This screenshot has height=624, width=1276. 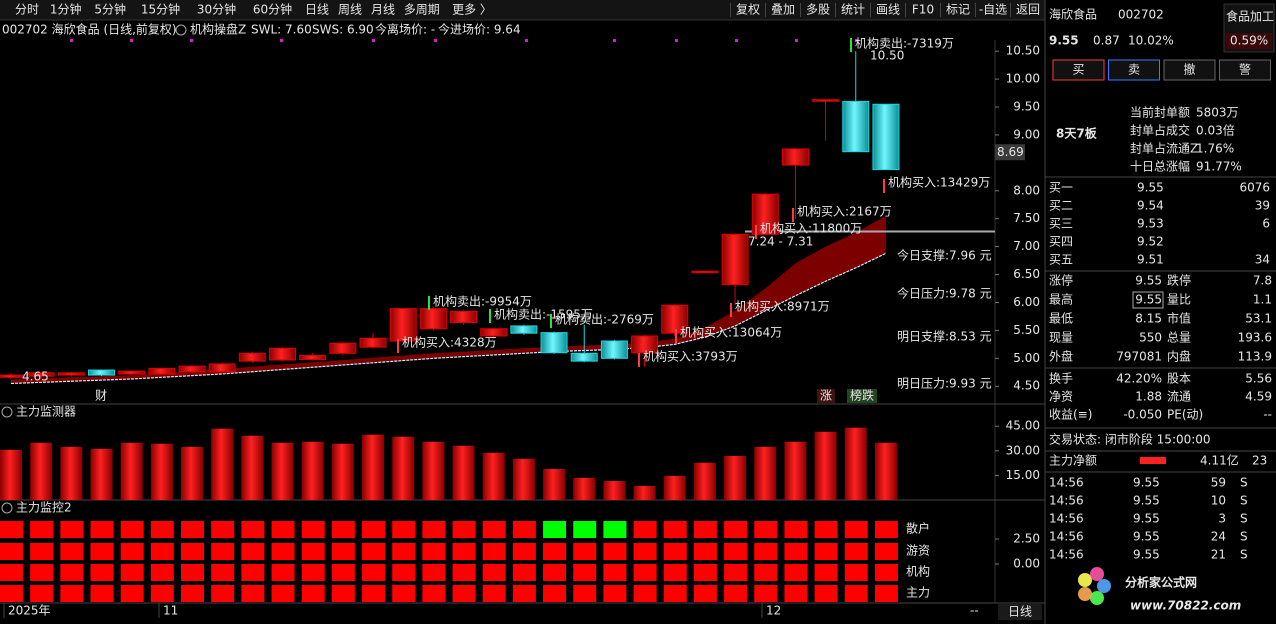 I want to click on time-label: 日线, so click(x=1020, y=612).